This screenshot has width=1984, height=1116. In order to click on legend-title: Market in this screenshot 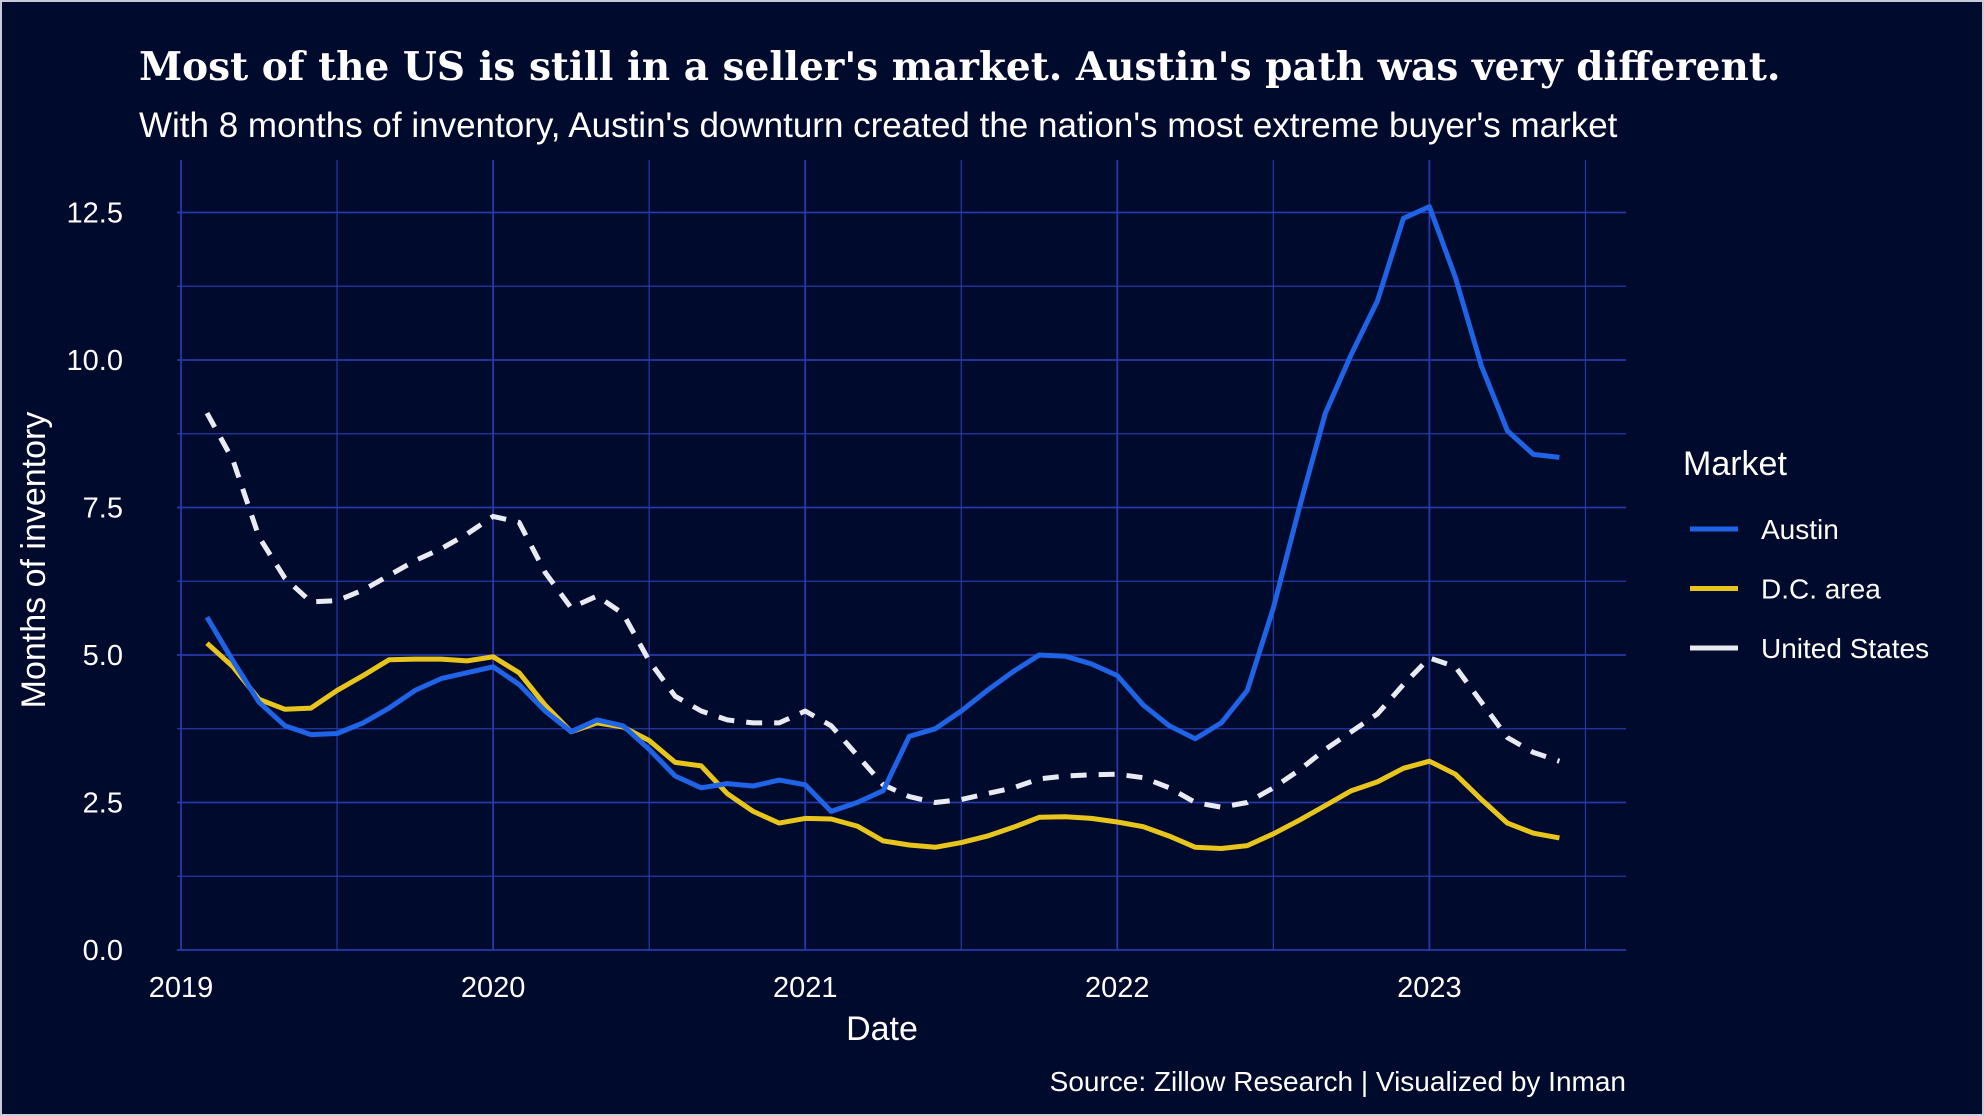, I will do `click(1735, 464)`.